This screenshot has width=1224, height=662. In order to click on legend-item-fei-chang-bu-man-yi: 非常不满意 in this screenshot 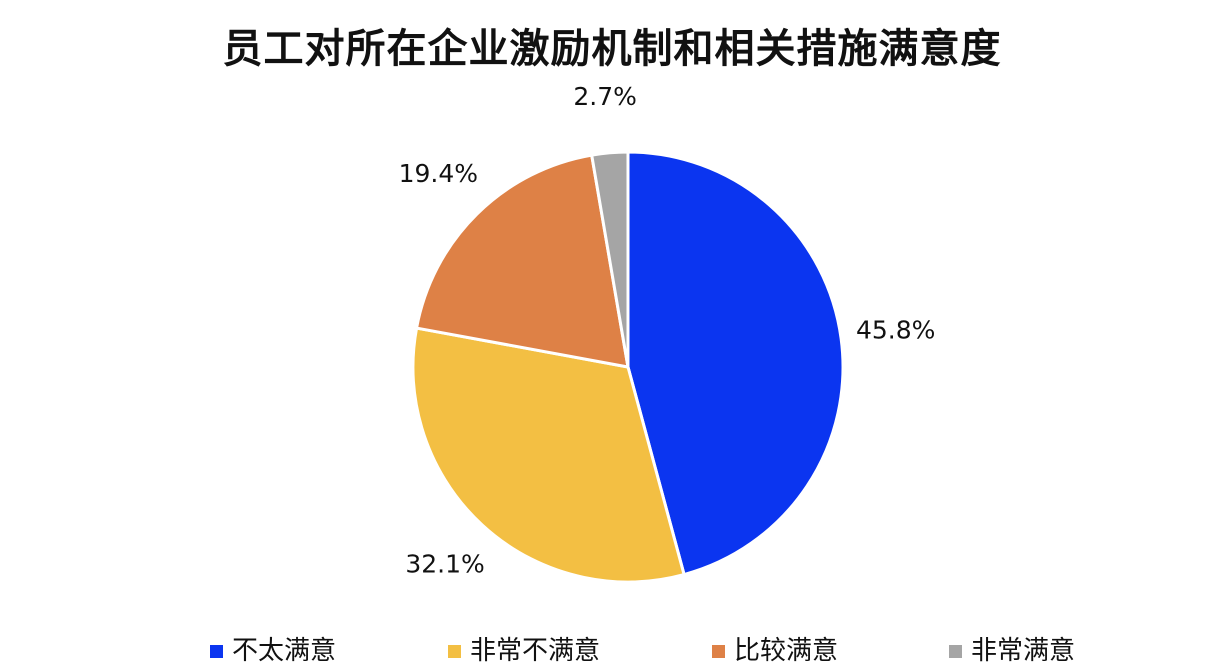, I will do `click(524, 647)`.